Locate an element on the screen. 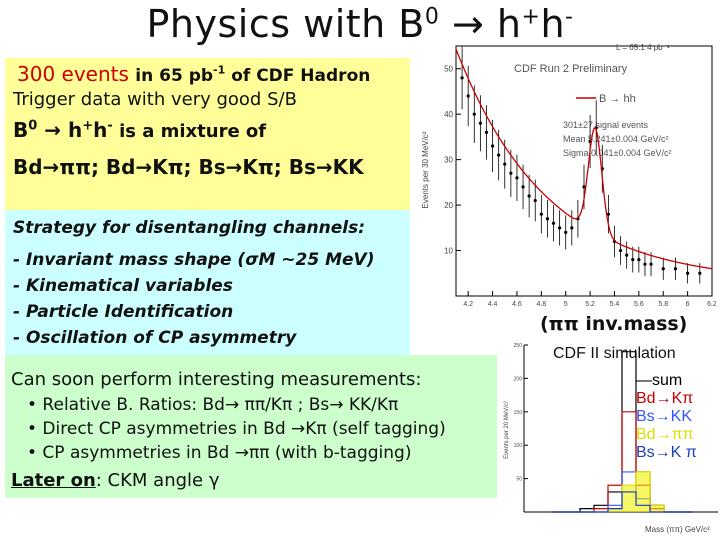 The width and height of the screenshot is (720, 540). plot2-ylabel: Events per 20 MeV/c² is located at coordinates (507, 430).